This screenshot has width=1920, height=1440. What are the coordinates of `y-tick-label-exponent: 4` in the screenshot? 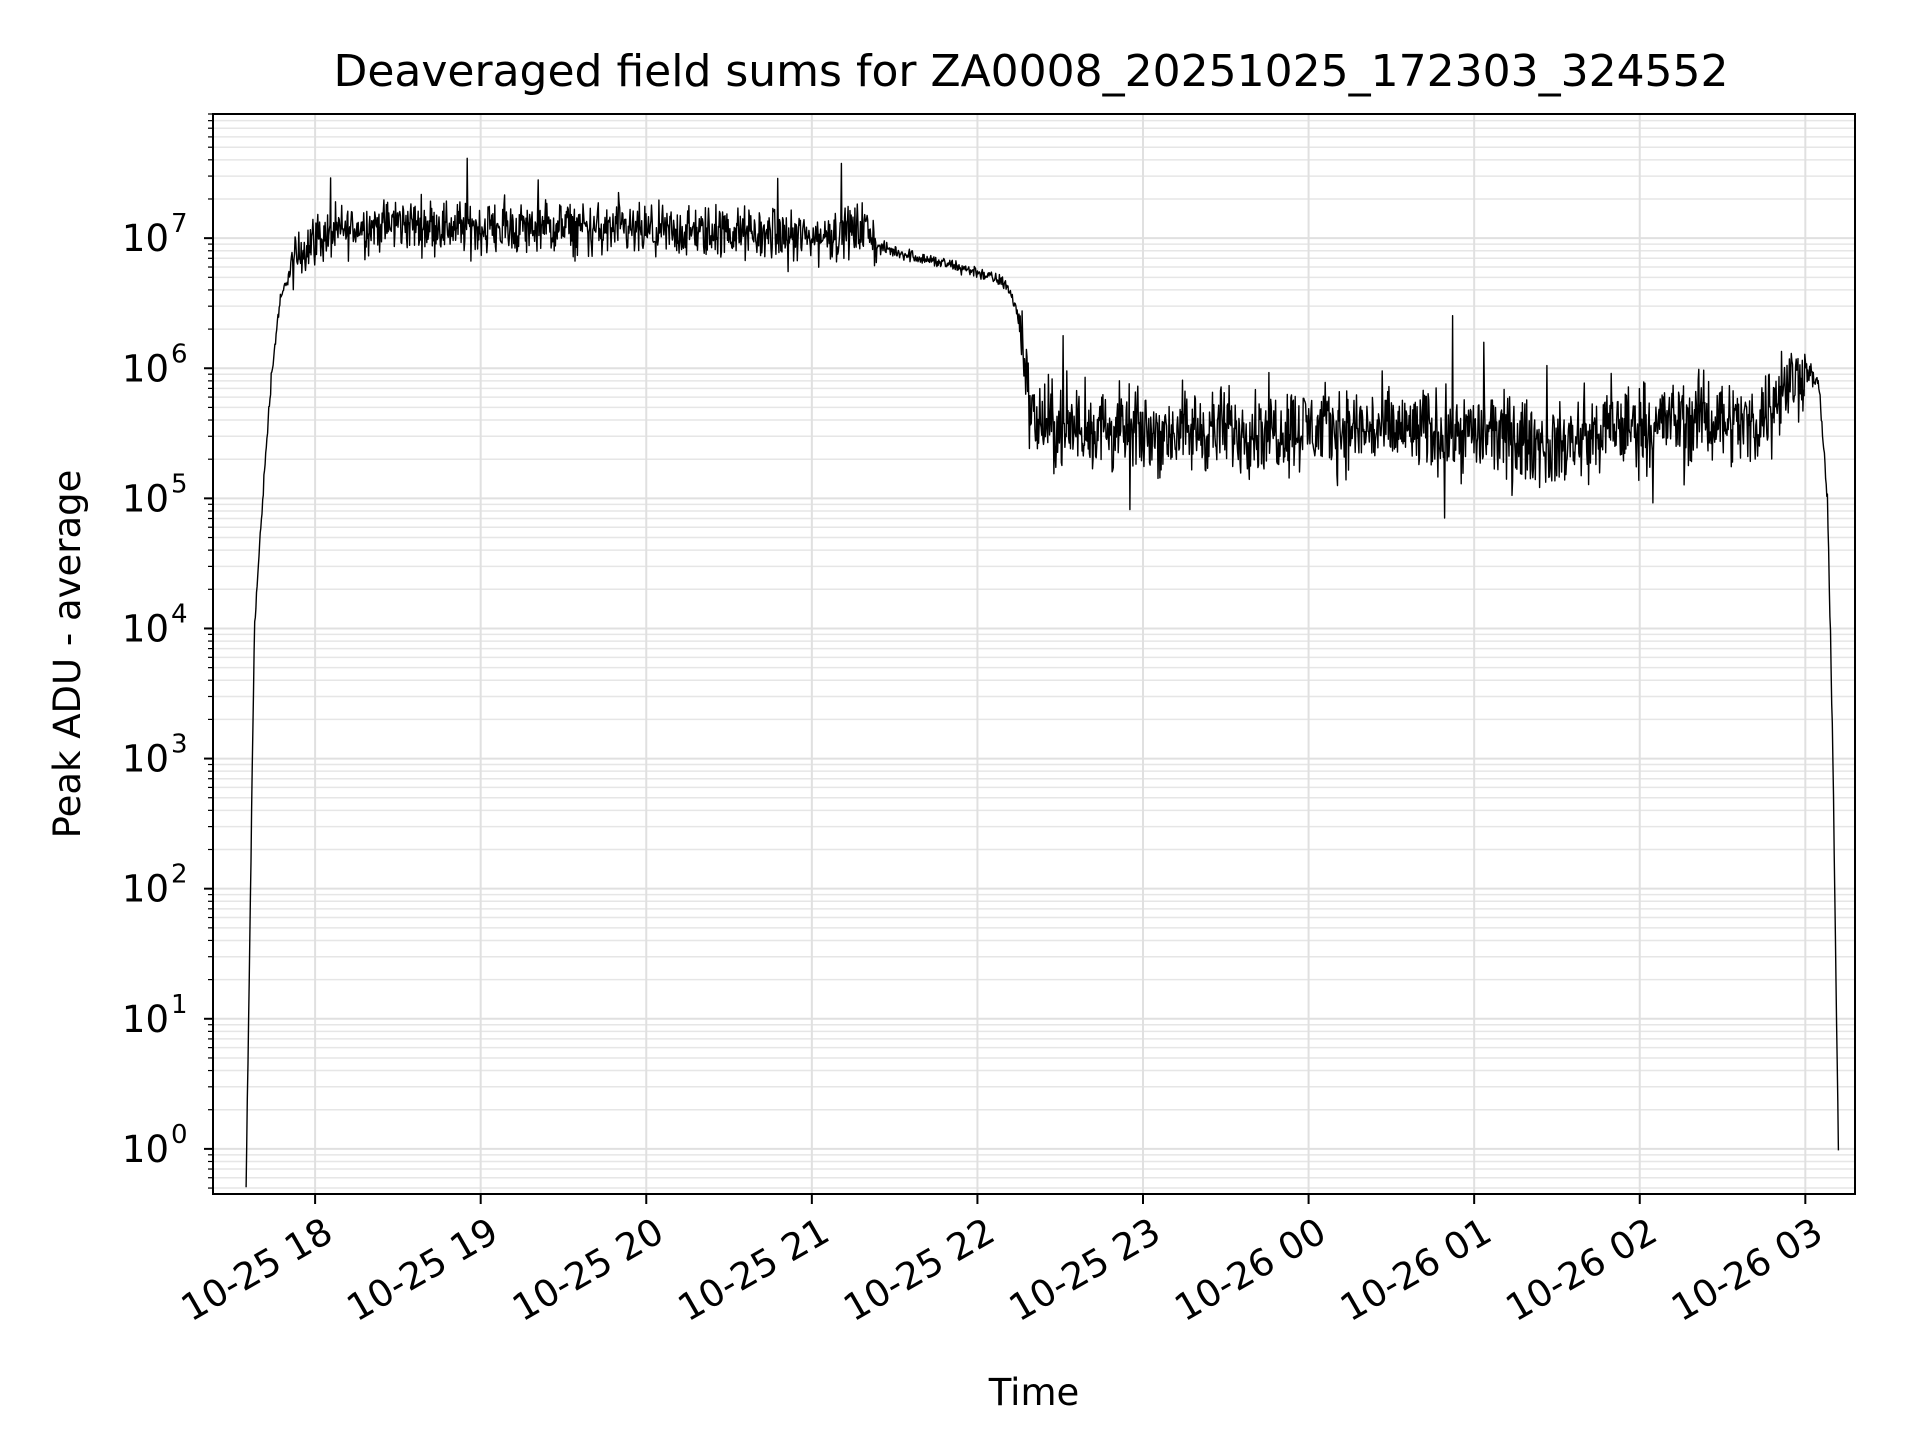 It's located at (179, 614).